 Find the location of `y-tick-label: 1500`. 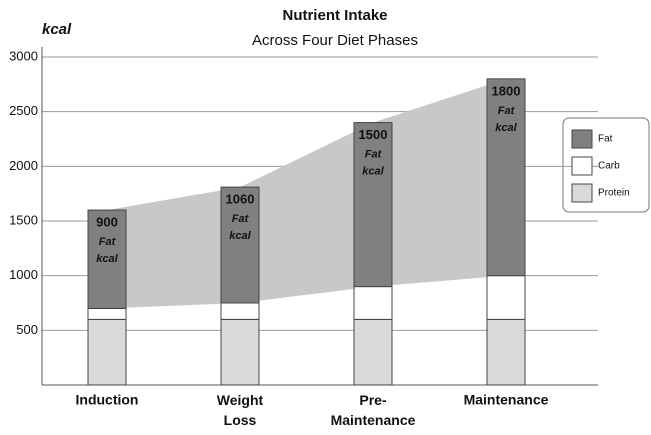

y-tick-label: 1500 is located at coordinates (23, 219).